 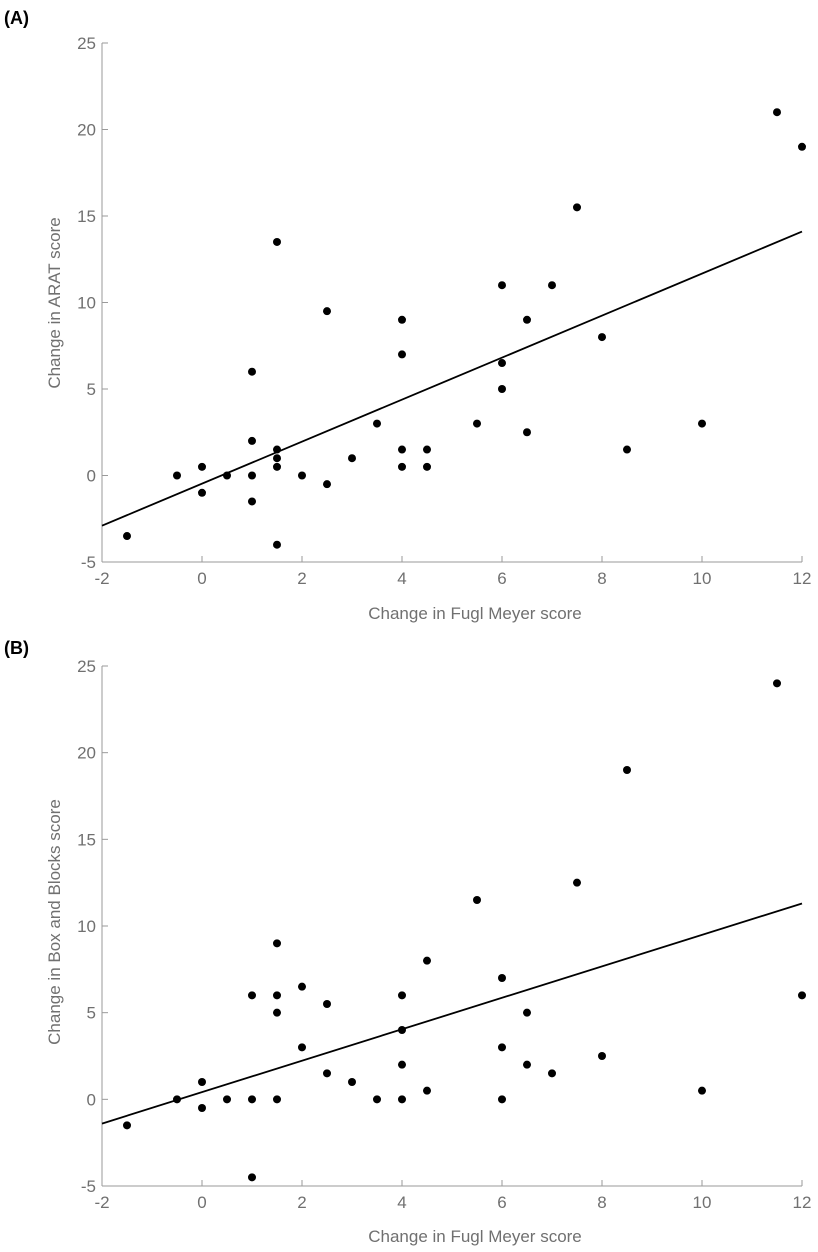 What do you see at coordinates (702, 1202) in the screenshot?
I see `panel-b-x-tick-label: 10` at bounding box center [702, 1202].